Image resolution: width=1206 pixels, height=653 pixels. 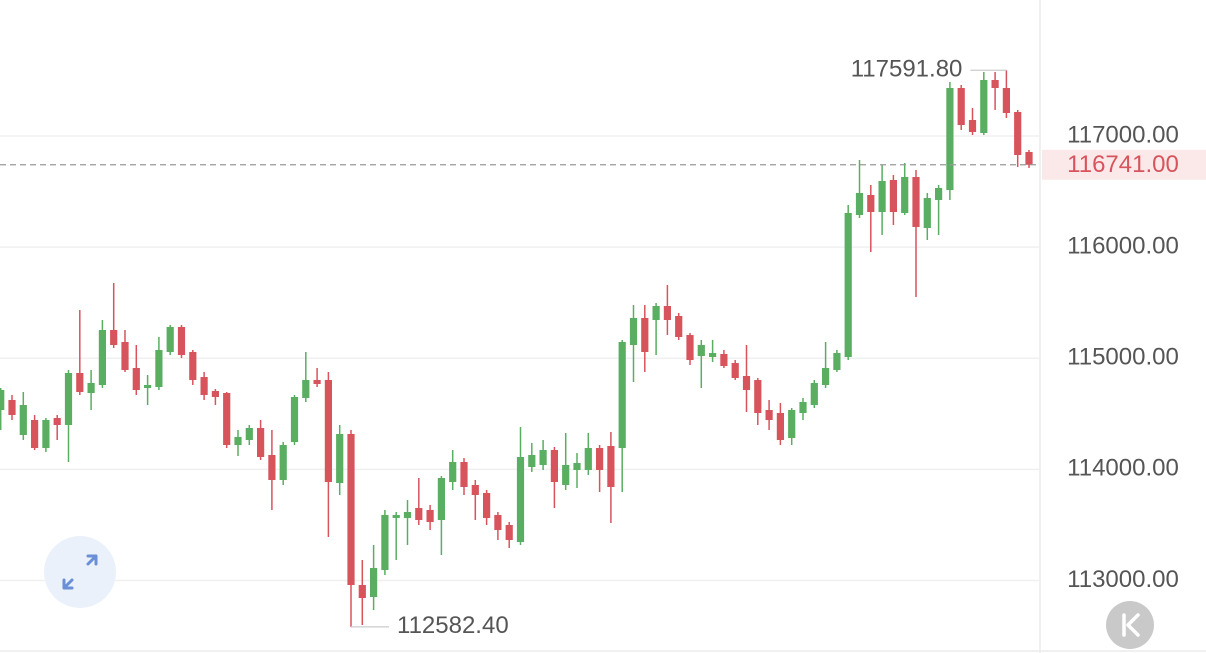 What do you see at coordinates (1123, 357) in the screenshot?
I see `y-tick-label: 115000.00` at bounding box center [1123, 357].